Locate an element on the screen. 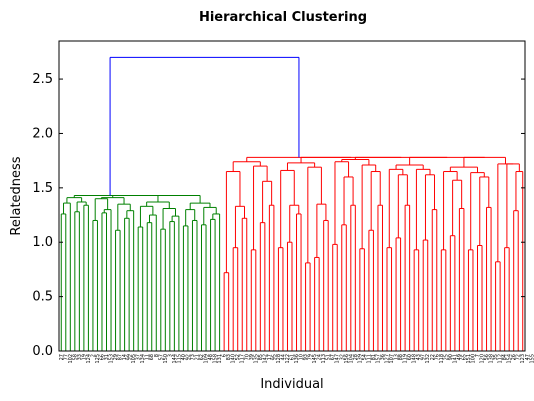  leaf-label: 52 is located at coordinates (238, 357).